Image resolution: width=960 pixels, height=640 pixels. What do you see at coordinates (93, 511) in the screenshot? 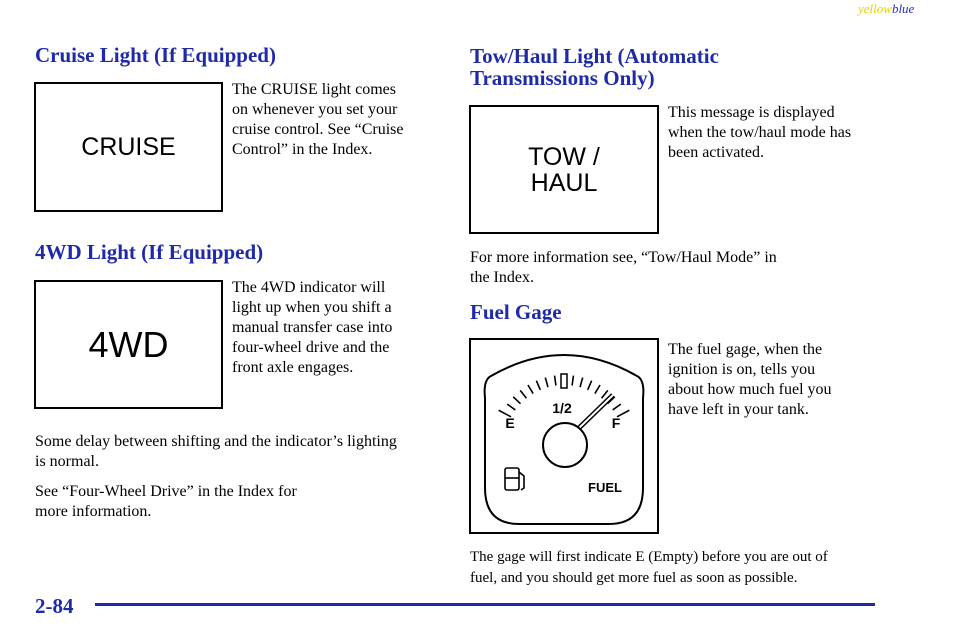
I see `text-line: more information.` at bounding box center [93, 511].